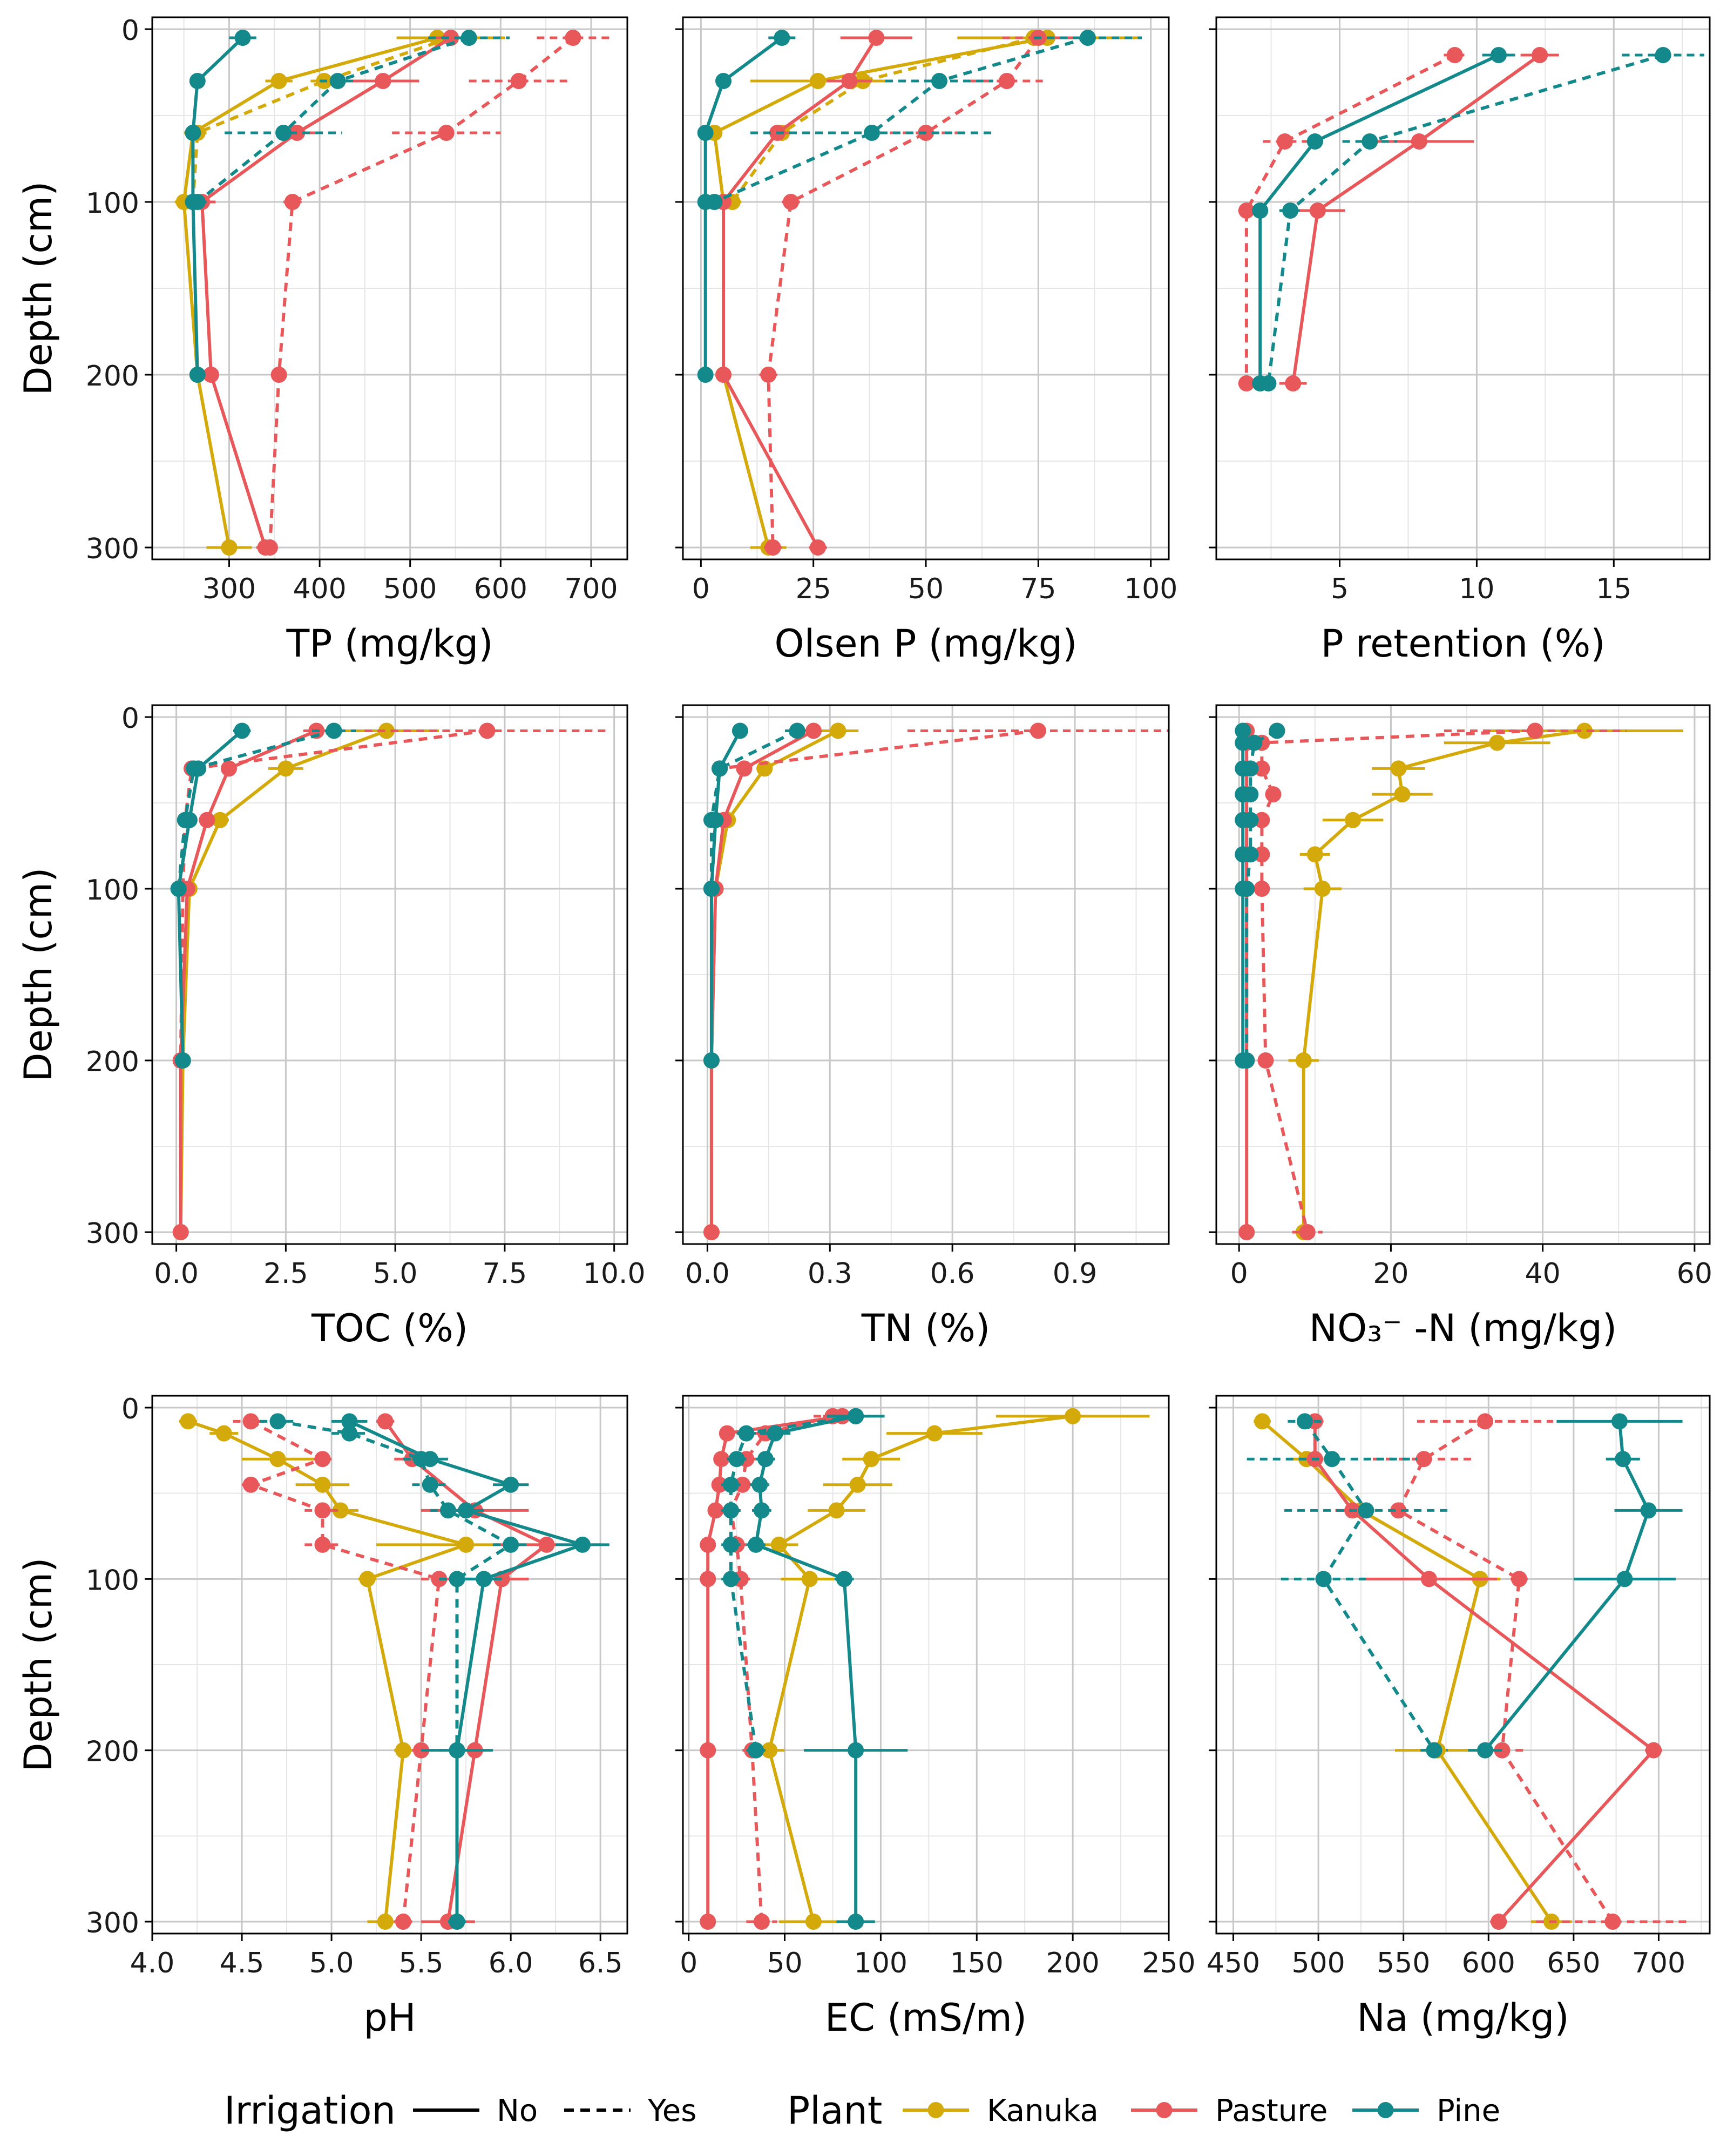 The height and width of the screenshot is (2156, 1727). I want to click on x-tick-label: 0.0, so click(707, 1274).